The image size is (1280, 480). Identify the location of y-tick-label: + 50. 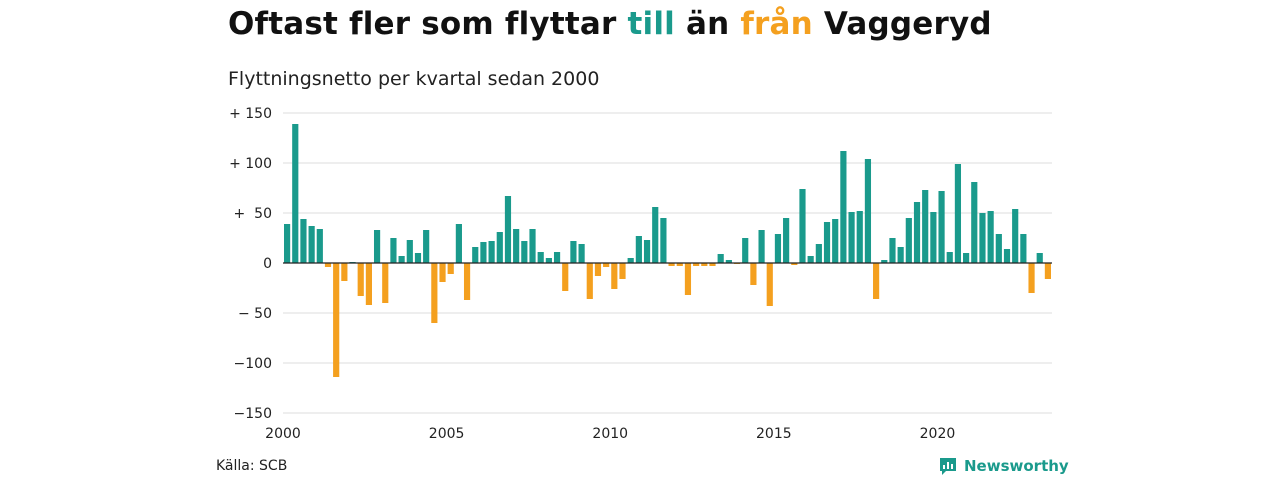
(253, 214).